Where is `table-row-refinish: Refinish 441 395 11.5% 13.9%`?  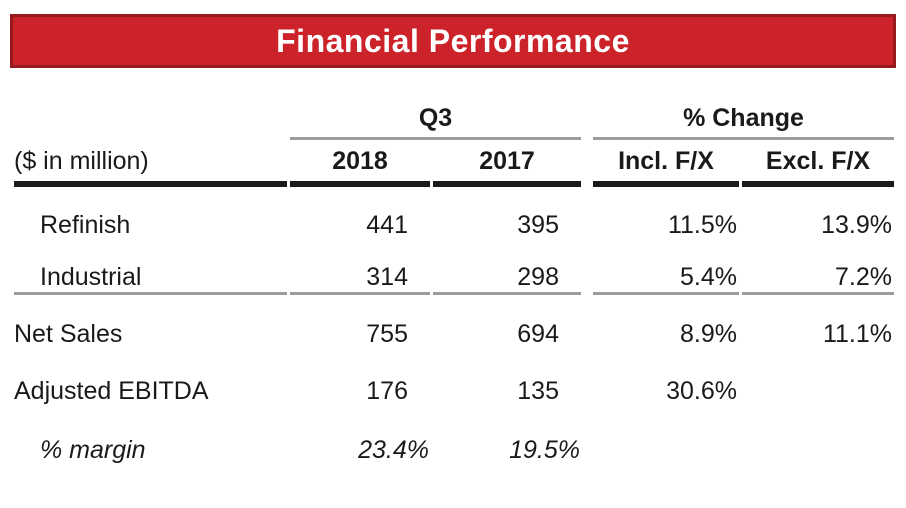
table-row-refinish: Refinish 441 395 11.5% 13.9% is located at coordinates (454, 225).